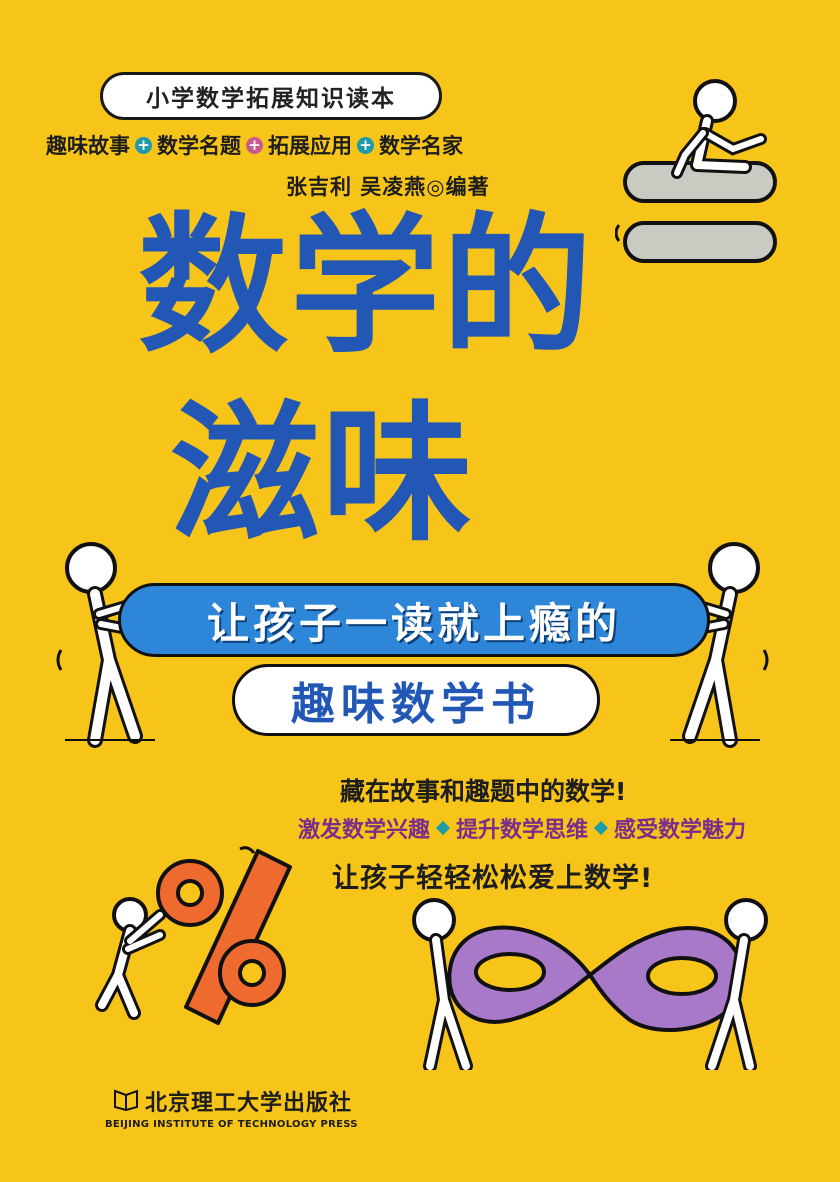 Image resolution: width=840 pixels, height=1182 pixels. Describe the element at coordinates (366, 287) in the screenshot. I see `book-title-line-1: 数学的` at that location.